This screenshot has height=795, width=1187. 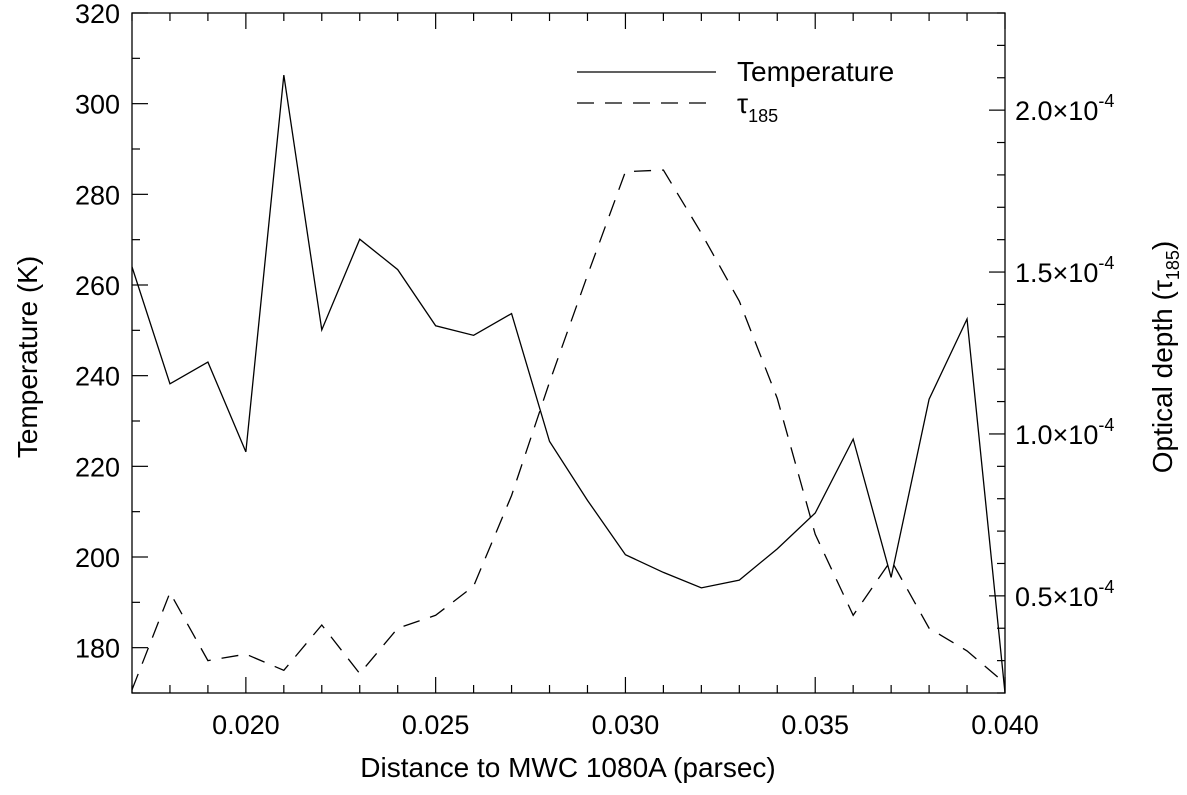 What do you see at coordinates (1162, 382) in the screenshot?
I see `right-axis-title-main: Optical depth (` at bounding box center [1162, 382].